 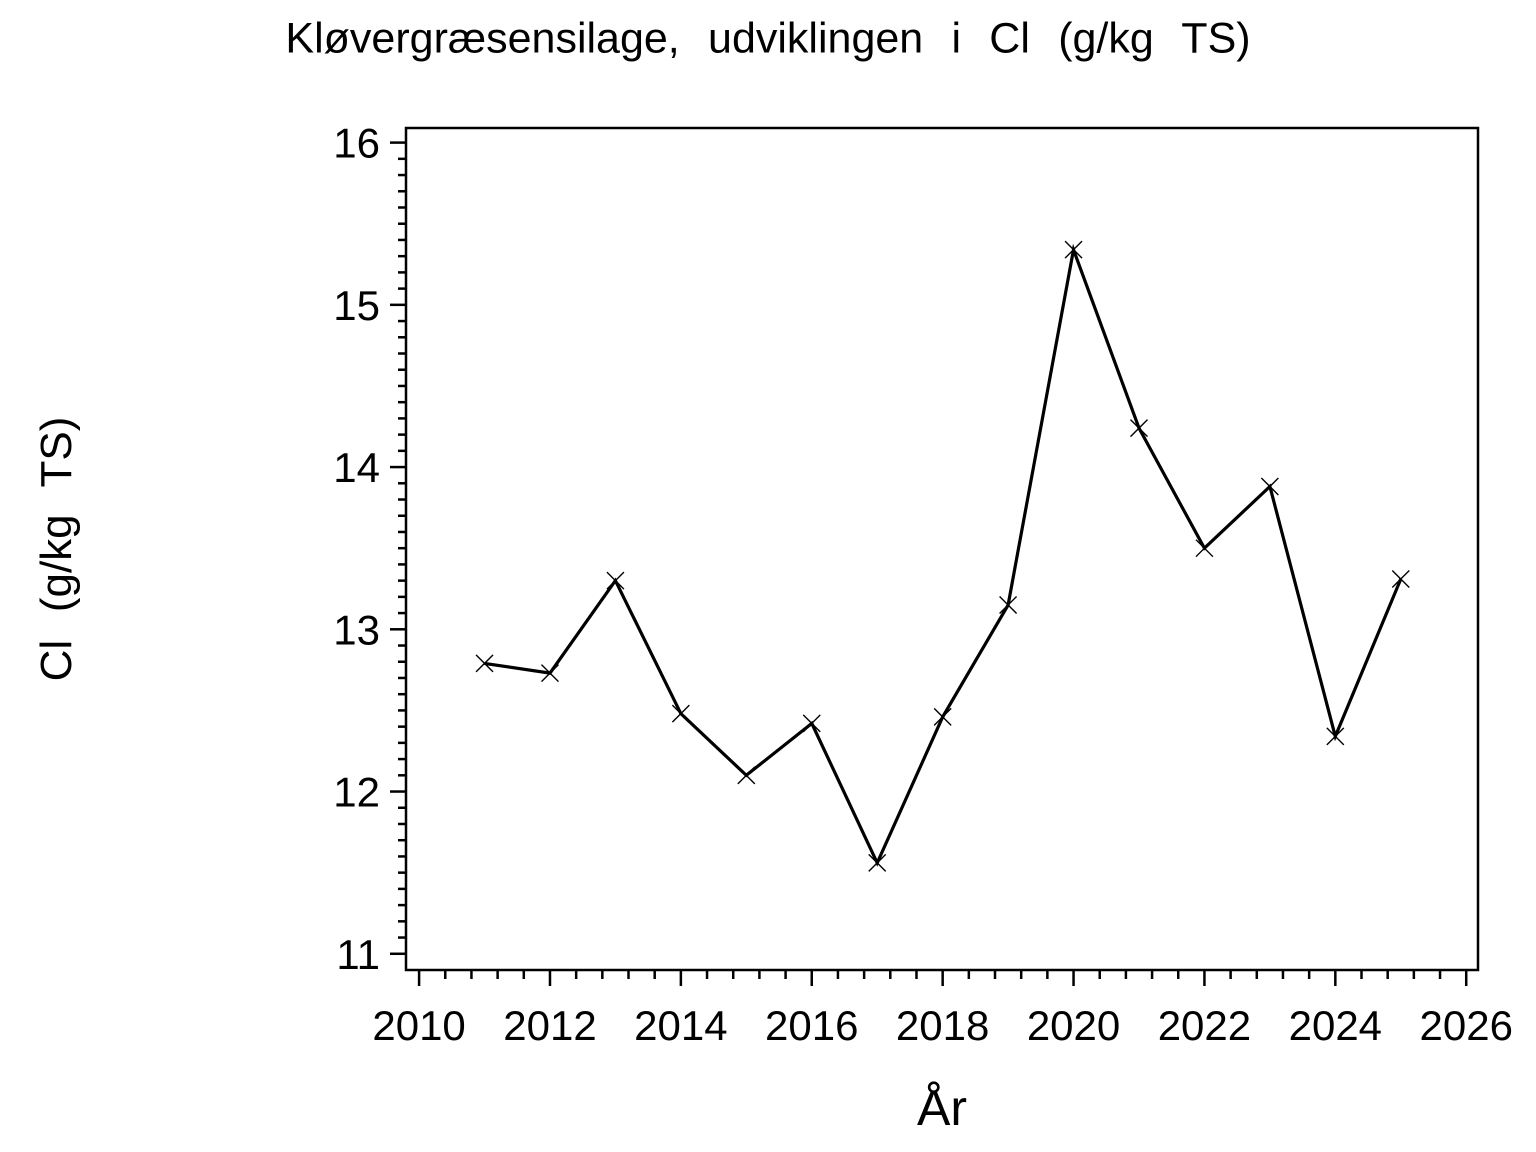 What do you see at coordinates (942, 1025) in the screenshot?
I see `x-tick-label: 2018` at bounding box center [942, 1025].